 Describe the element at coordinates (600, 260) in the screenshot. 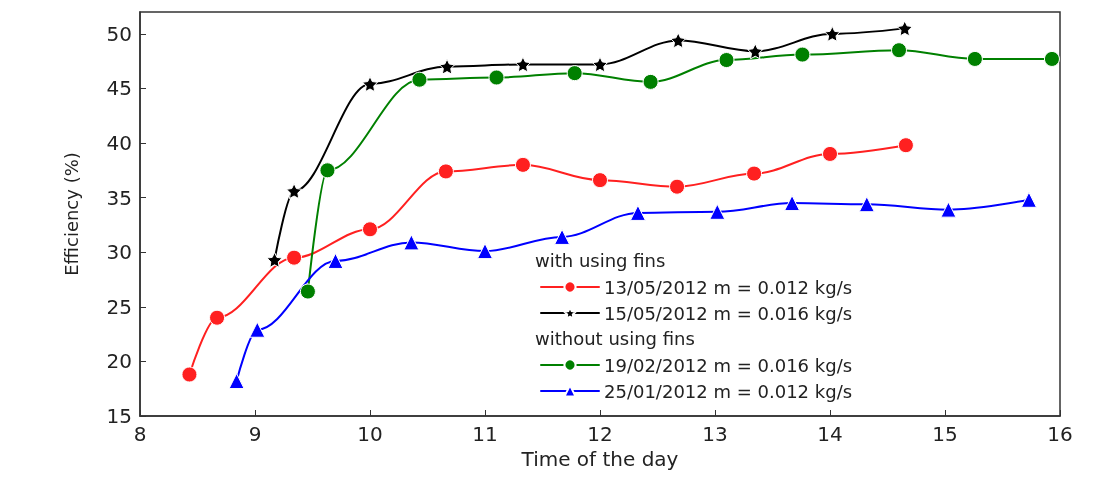

I see `annotation: with using fins` at that location.